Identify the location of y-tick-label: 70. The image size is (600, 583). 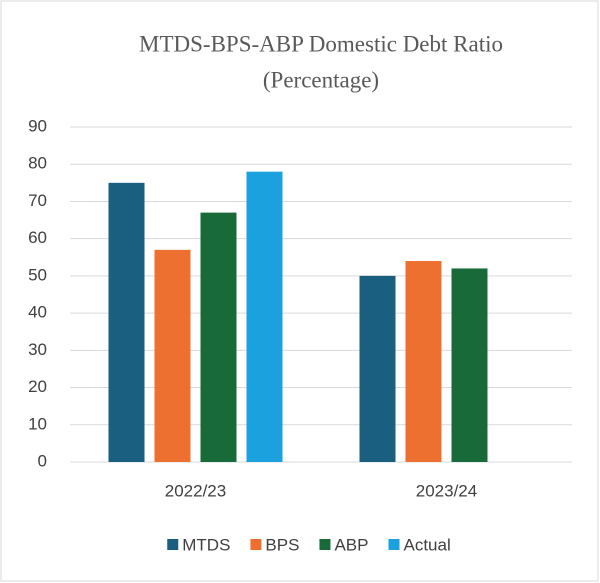
(37, 200).